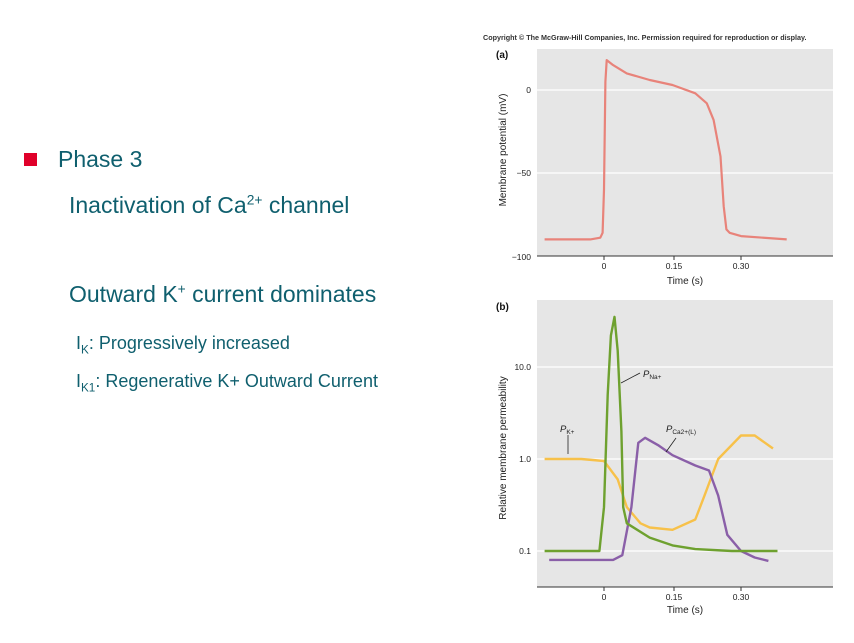  What do you see at coordinates (79, 343) in the screenshot?
I see `line3-main: I` at bounding box center [79, 343].